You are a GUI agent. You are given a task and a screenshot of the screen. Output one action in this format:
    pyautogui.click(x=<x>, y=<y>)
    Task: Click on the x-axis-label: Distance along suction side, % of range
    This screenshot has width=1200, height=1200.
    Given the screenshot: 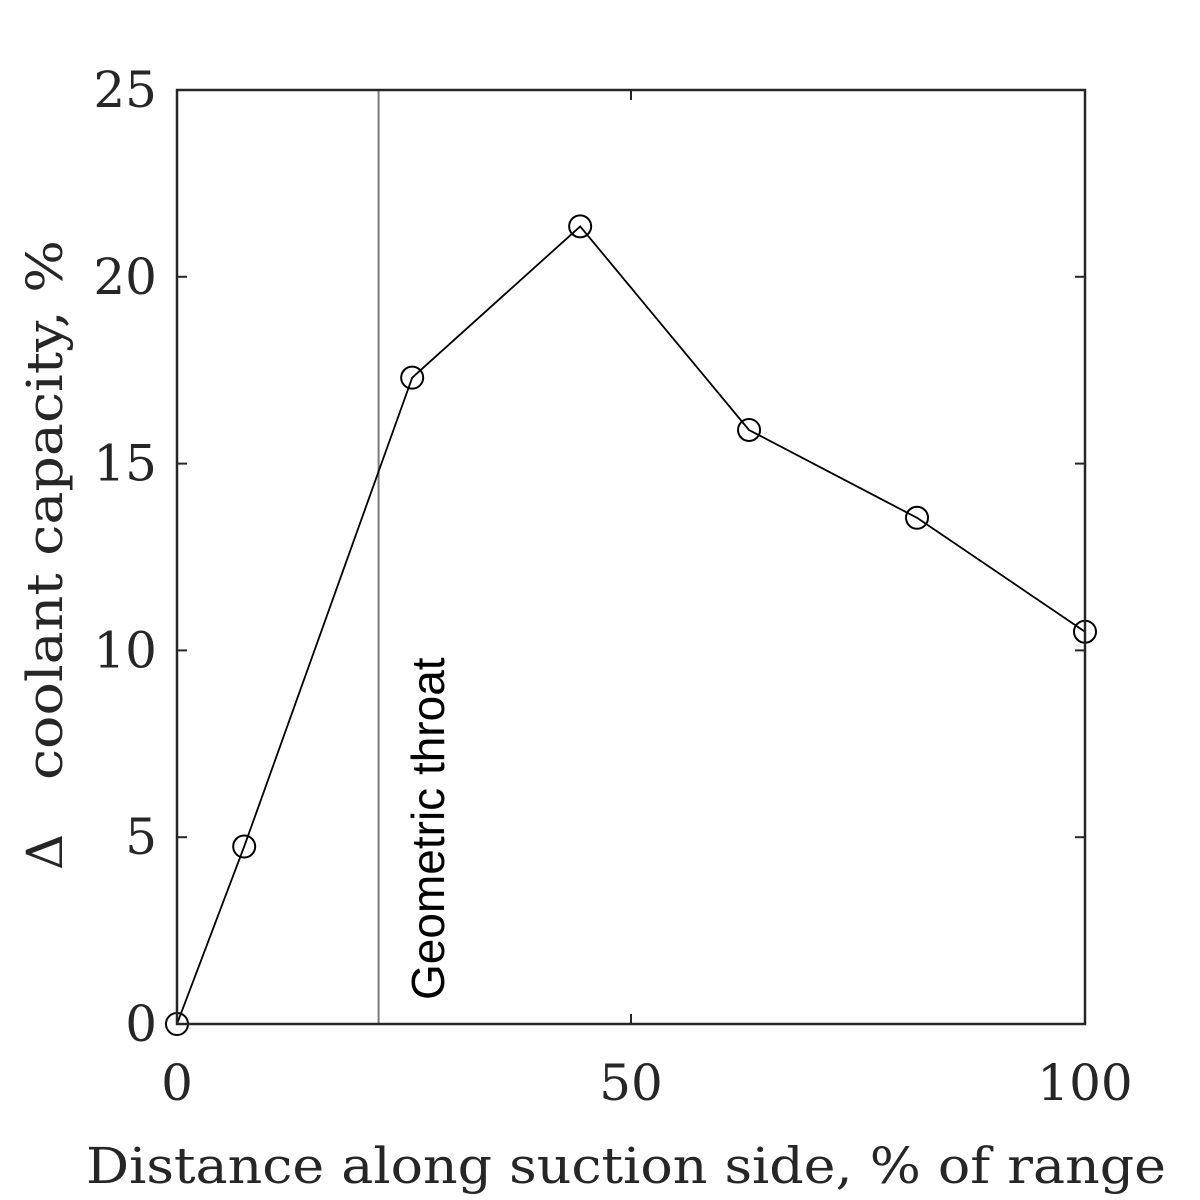 What is the action you would take?
    pyautogui.click(x=626, y=1166)
    